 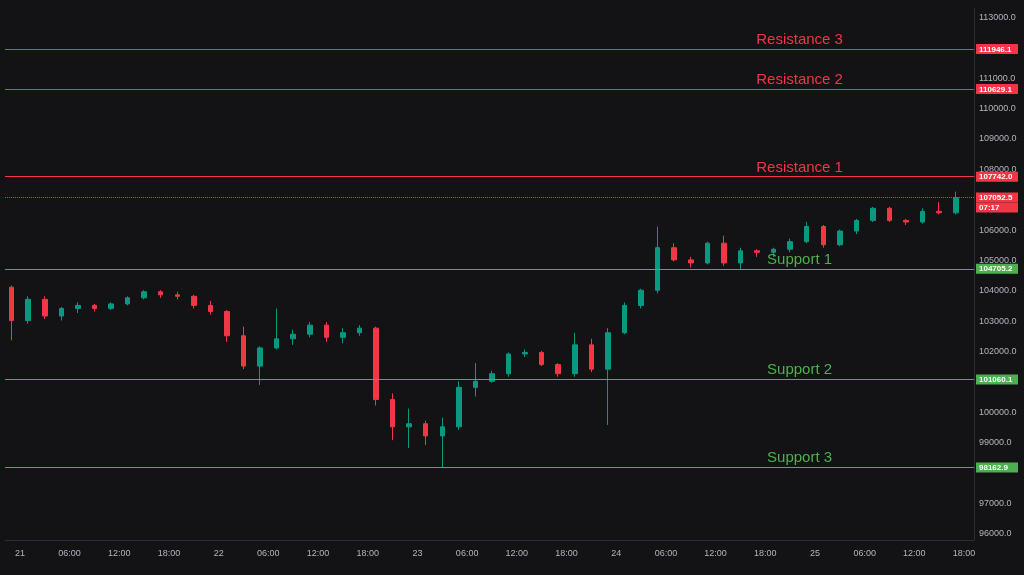 What do you see at coordinates (995, 533) in the screenshot?
I see `y-tick-label: 96000.0` at bounding box center [995, 533].